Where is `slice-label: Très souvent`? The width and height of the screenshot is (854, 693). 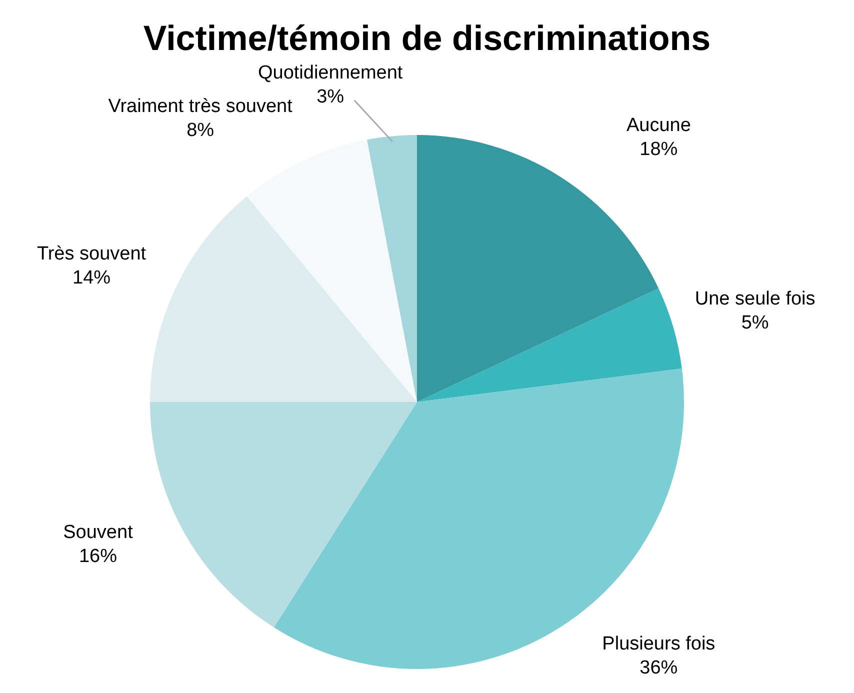
slice-label: Très souvent is located at coordinates (91, 253).